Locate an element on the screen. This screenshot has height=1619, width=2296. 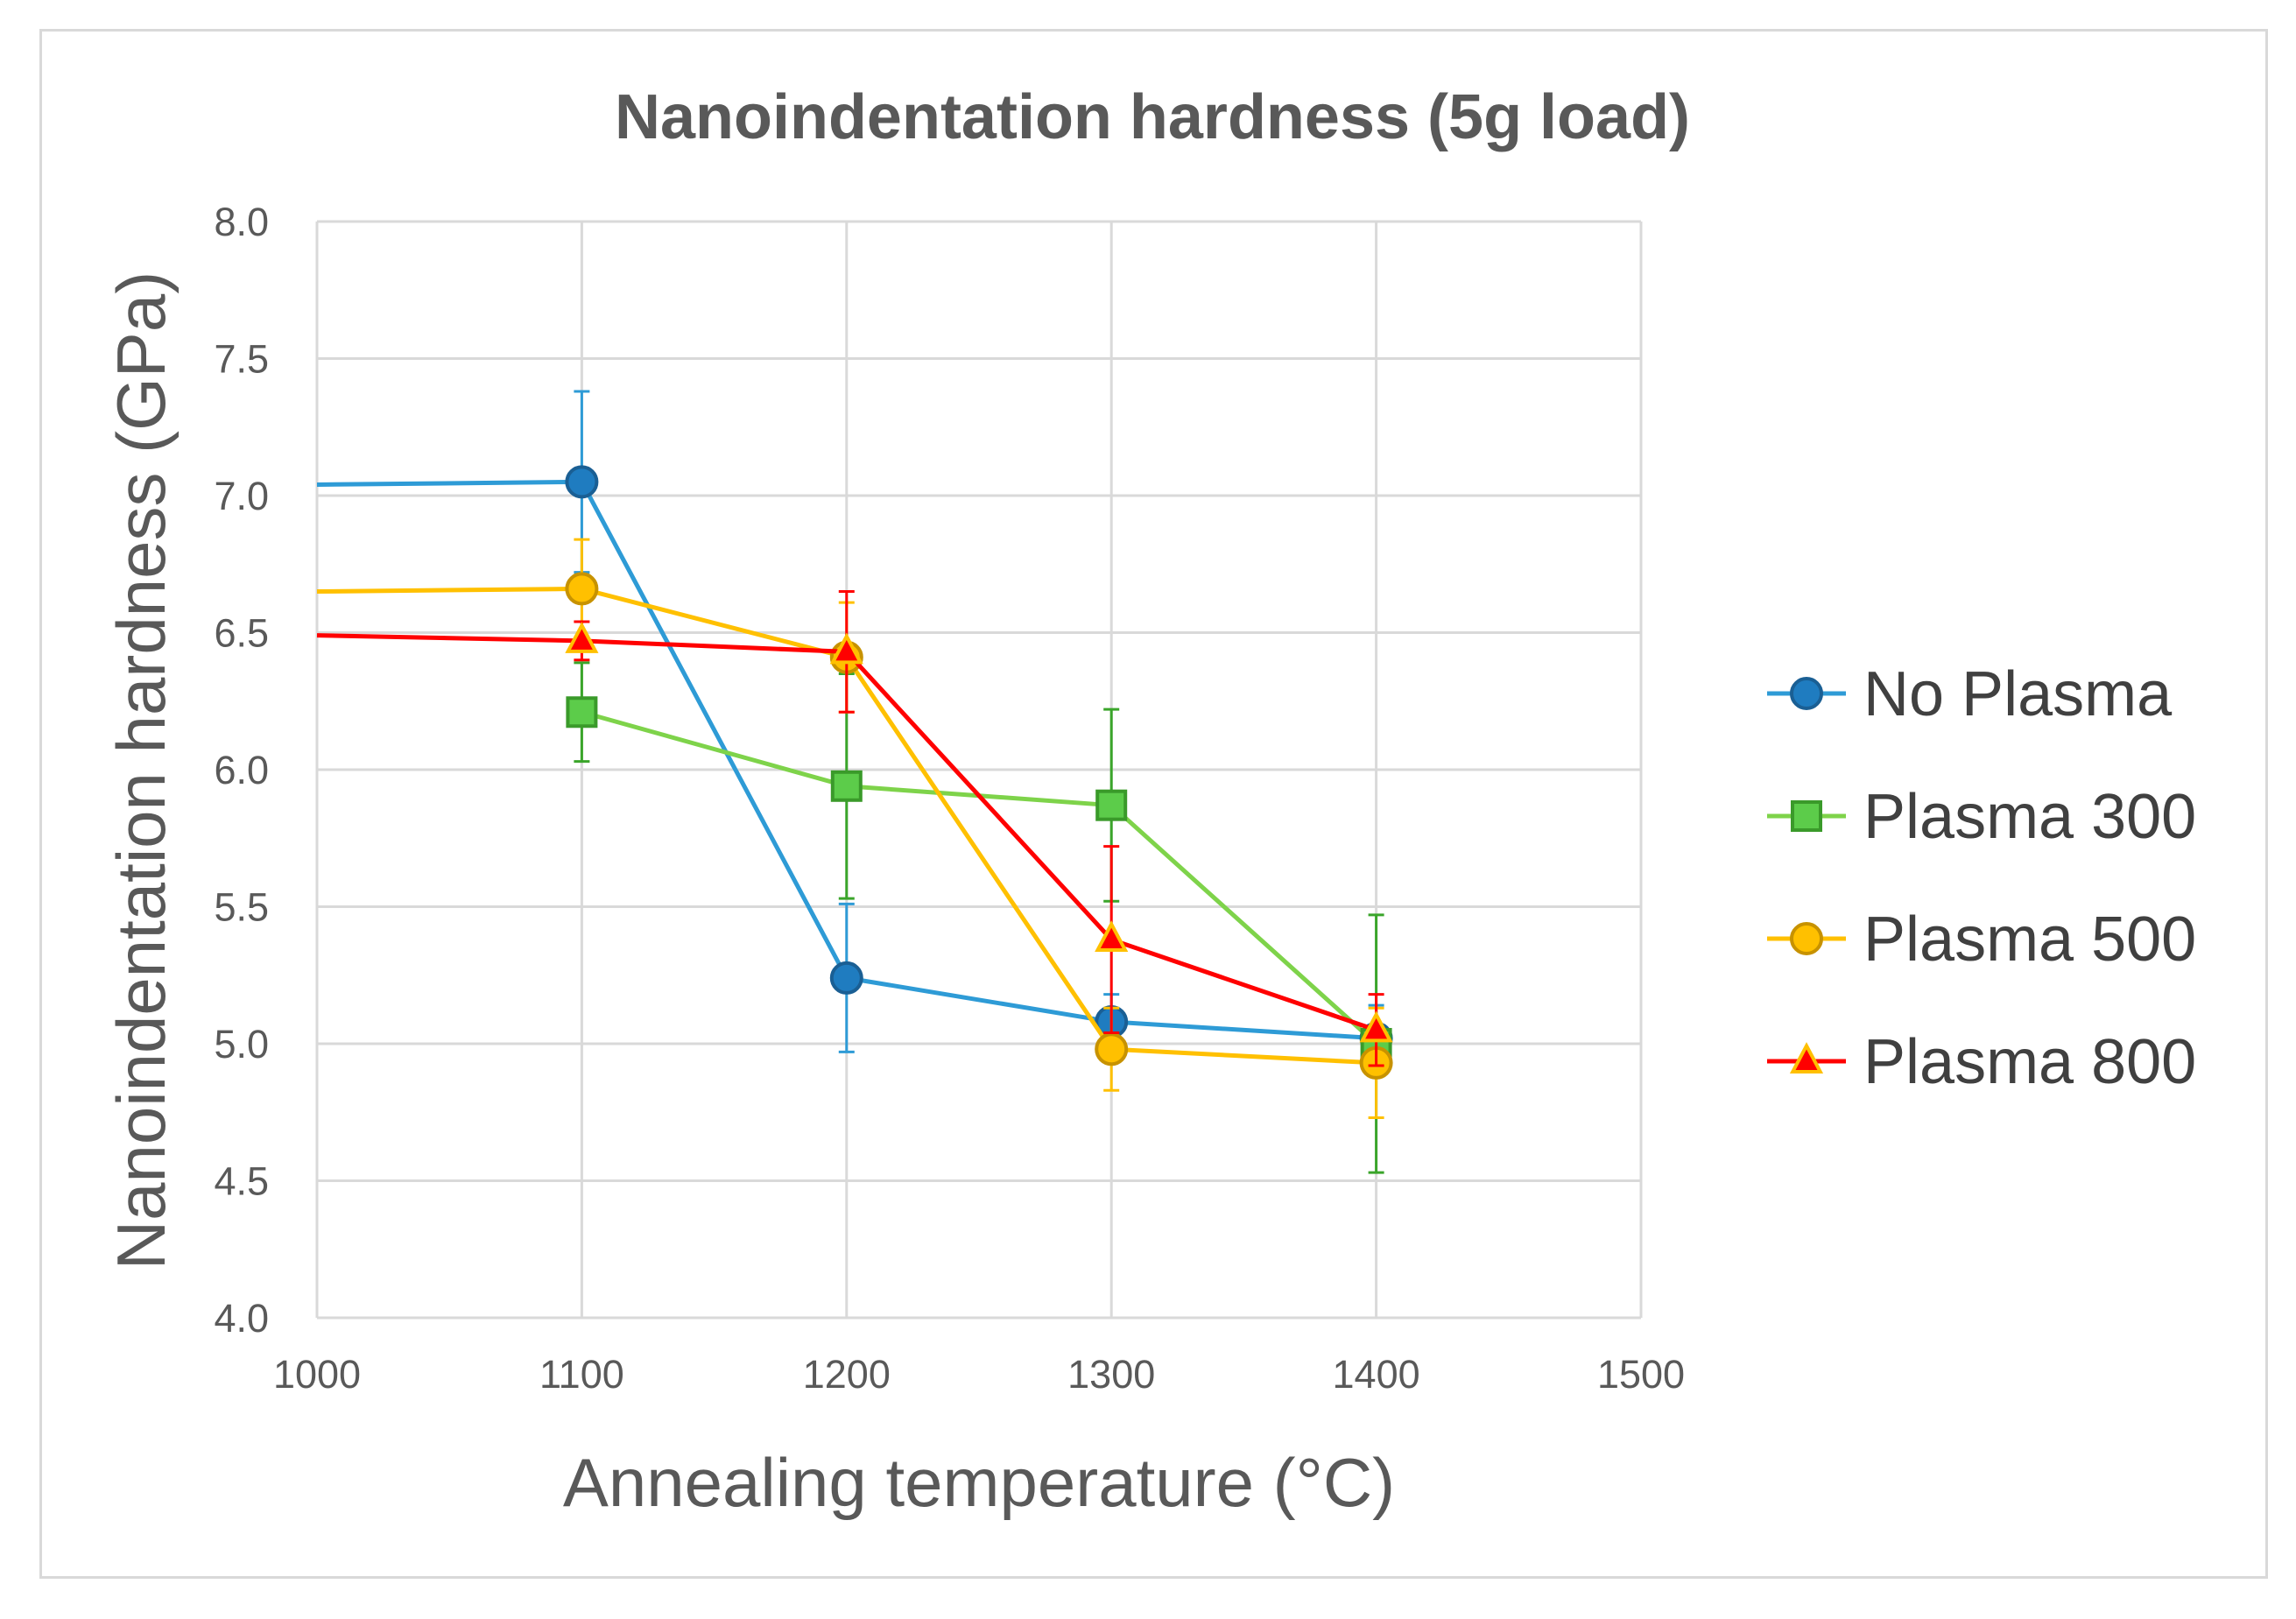
x-tick-label: 1400 is located at coordinates (1376, 1374).